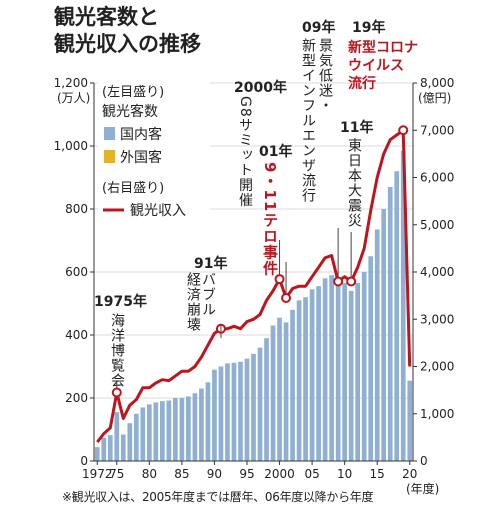  Describe the element at coordinates (218, 497) in the screenshot. I see `footnote: ※観光収入は、2005年度までは暦年、06年度以降から年度` at that location.